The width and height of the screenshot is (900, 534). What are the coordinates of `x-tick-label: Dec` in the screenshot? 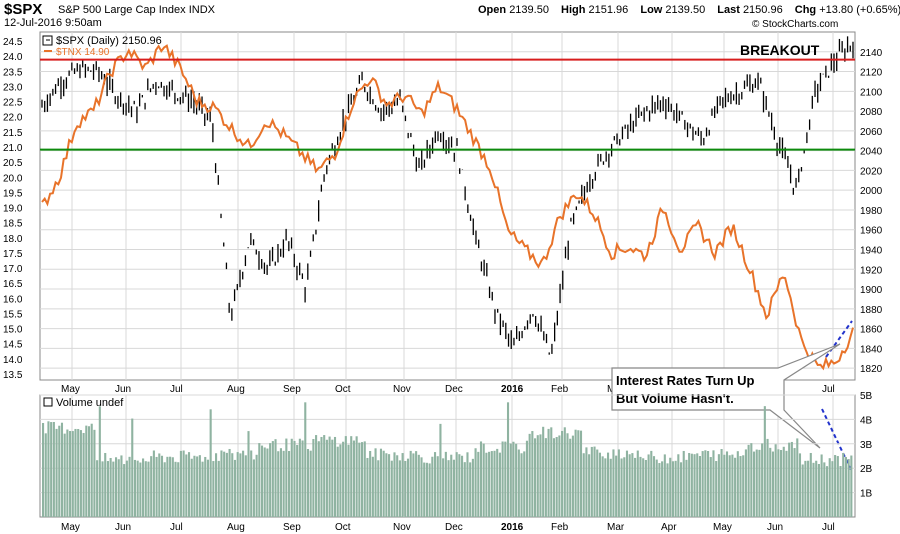 It's located at (454, 389).